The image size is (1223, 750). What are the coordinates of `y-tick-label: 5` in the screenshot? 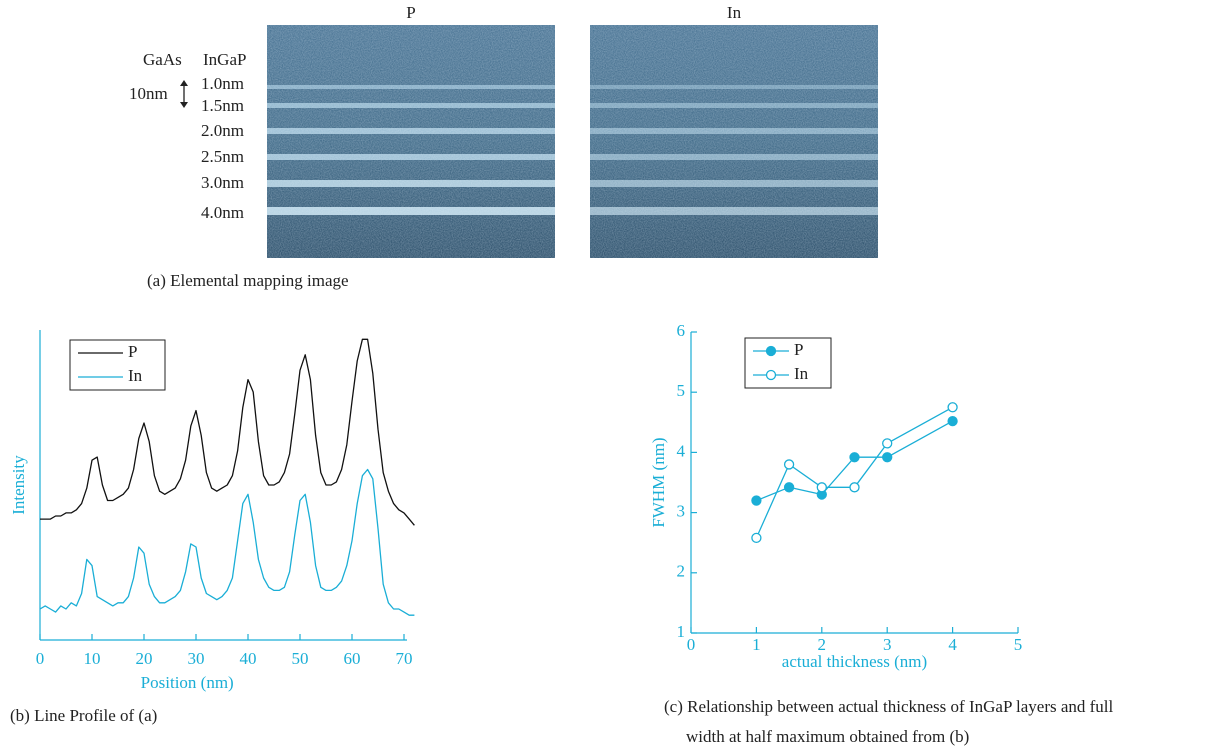 It's located at (681, 390).